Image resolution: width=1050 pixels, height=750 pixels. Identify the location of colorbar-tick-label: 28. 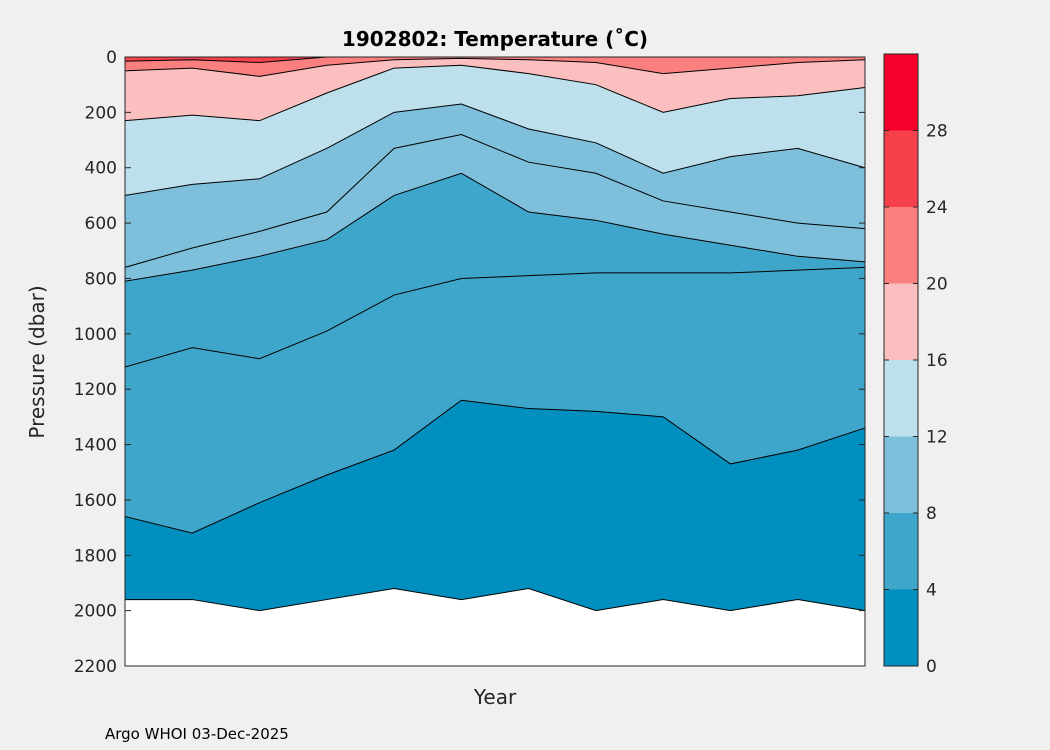
(937, 132).